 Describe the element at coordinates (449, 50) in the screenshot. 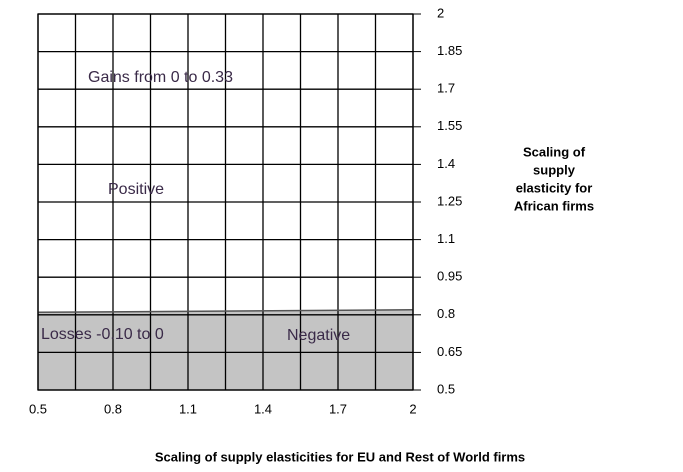

I see `y-tick-label: 1.85` at that location.